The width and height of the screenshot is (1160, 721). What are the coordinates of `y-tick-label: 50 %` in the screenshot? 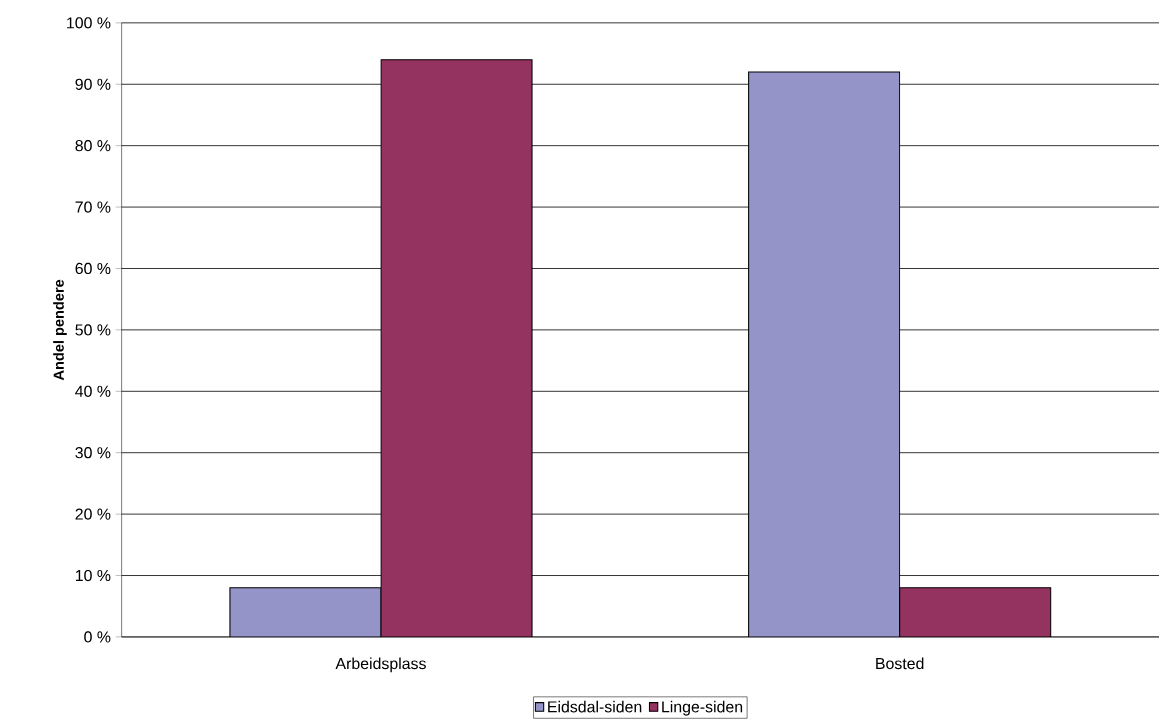 It's located at (93, 330).